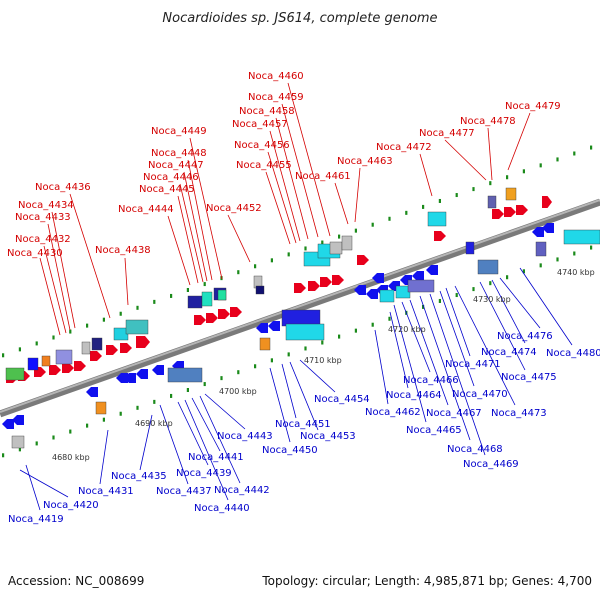 This screenshot has width=600, height=600. Describe the element at coordinates (519, 413) in the screenshot. I see `gene-label: Noca_4473` at that location.